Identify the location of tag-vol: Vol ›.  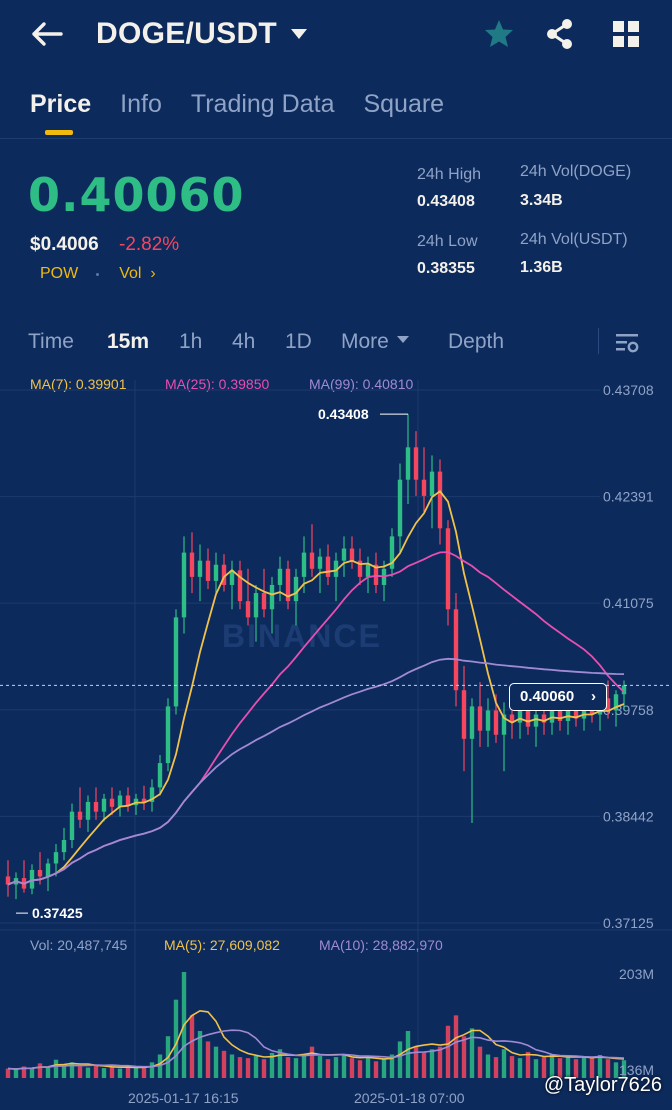
(137, 273).